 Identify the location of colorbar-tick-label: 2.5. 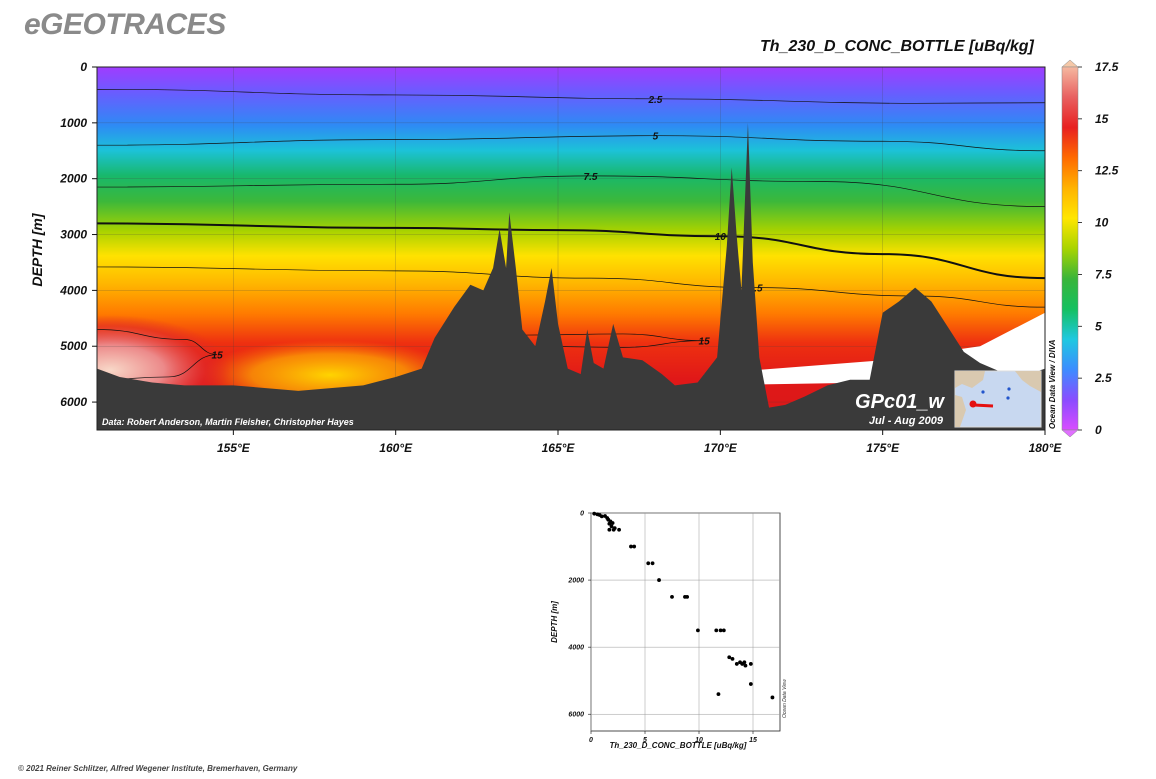
(1103, 378).